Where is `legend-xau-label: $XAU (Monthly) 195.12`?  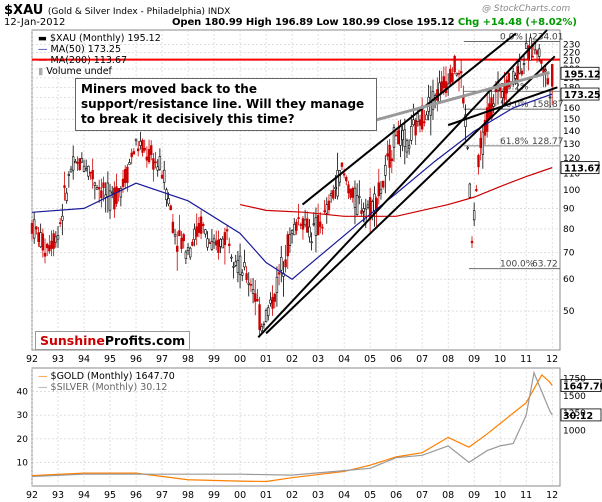 legend-xau-label: $XAU (Monthly) 195.12 is located at coordinates (105, 38).